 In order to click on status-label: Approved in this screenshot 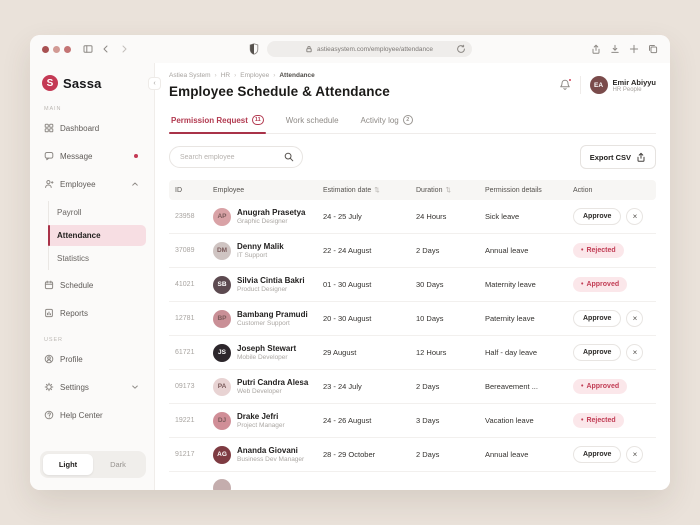, I will do `click(603, 284)`.